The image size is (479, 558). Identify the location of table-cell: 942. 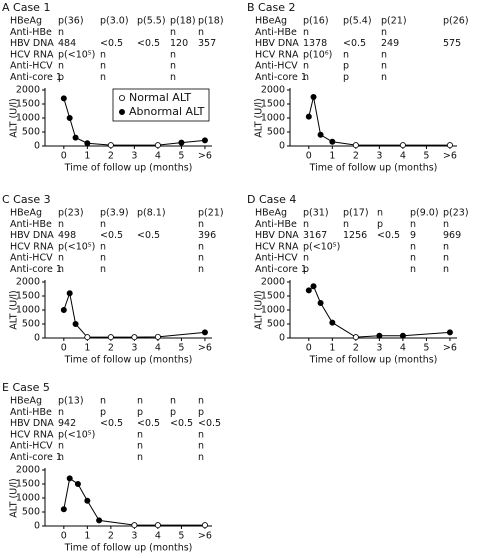
(67, 423).